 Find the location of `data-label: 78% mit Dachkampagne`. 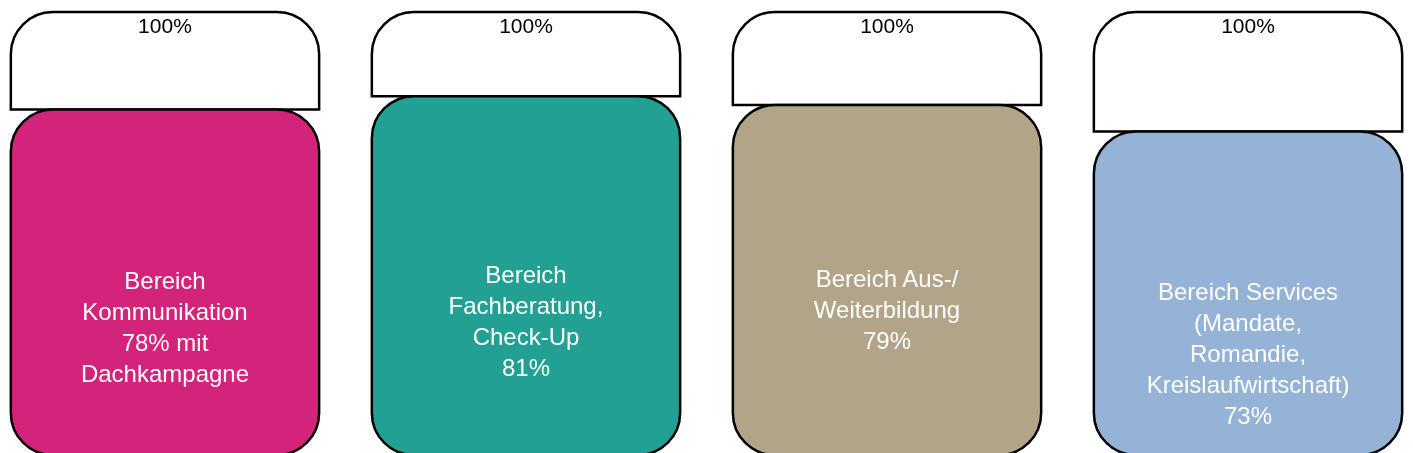

data-label: 78% mit Dachkampagne is located at coordinates (165, 358).